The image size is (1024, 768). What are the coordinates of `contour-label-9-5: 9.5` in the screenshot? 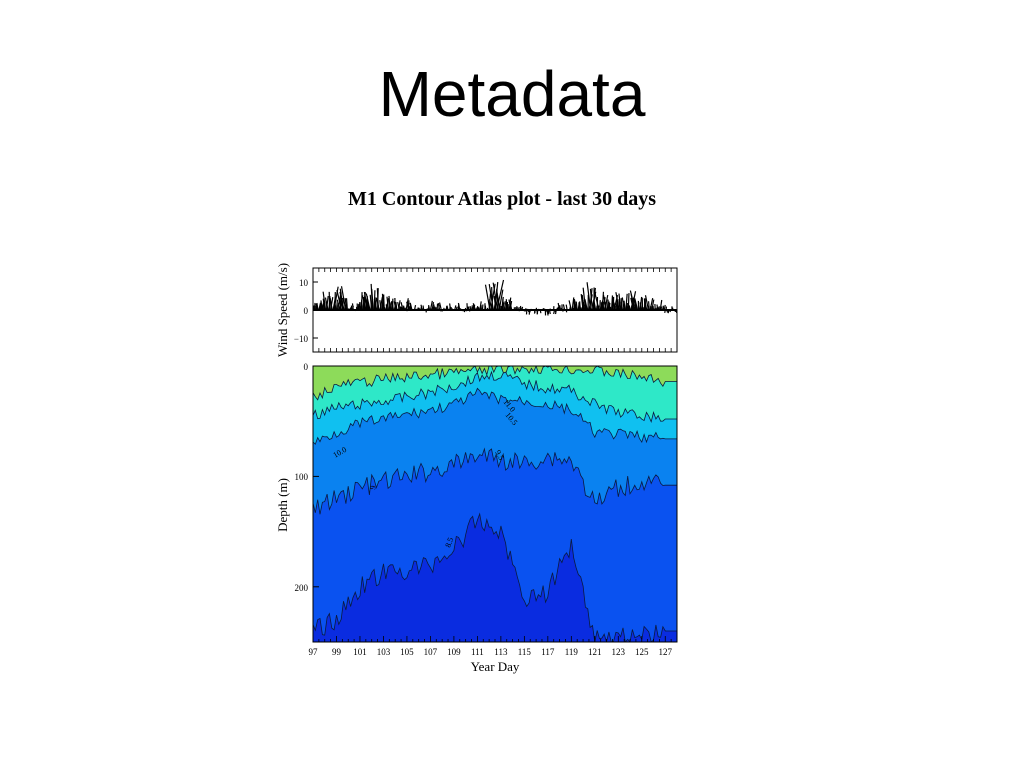 It's located at (499, 455).